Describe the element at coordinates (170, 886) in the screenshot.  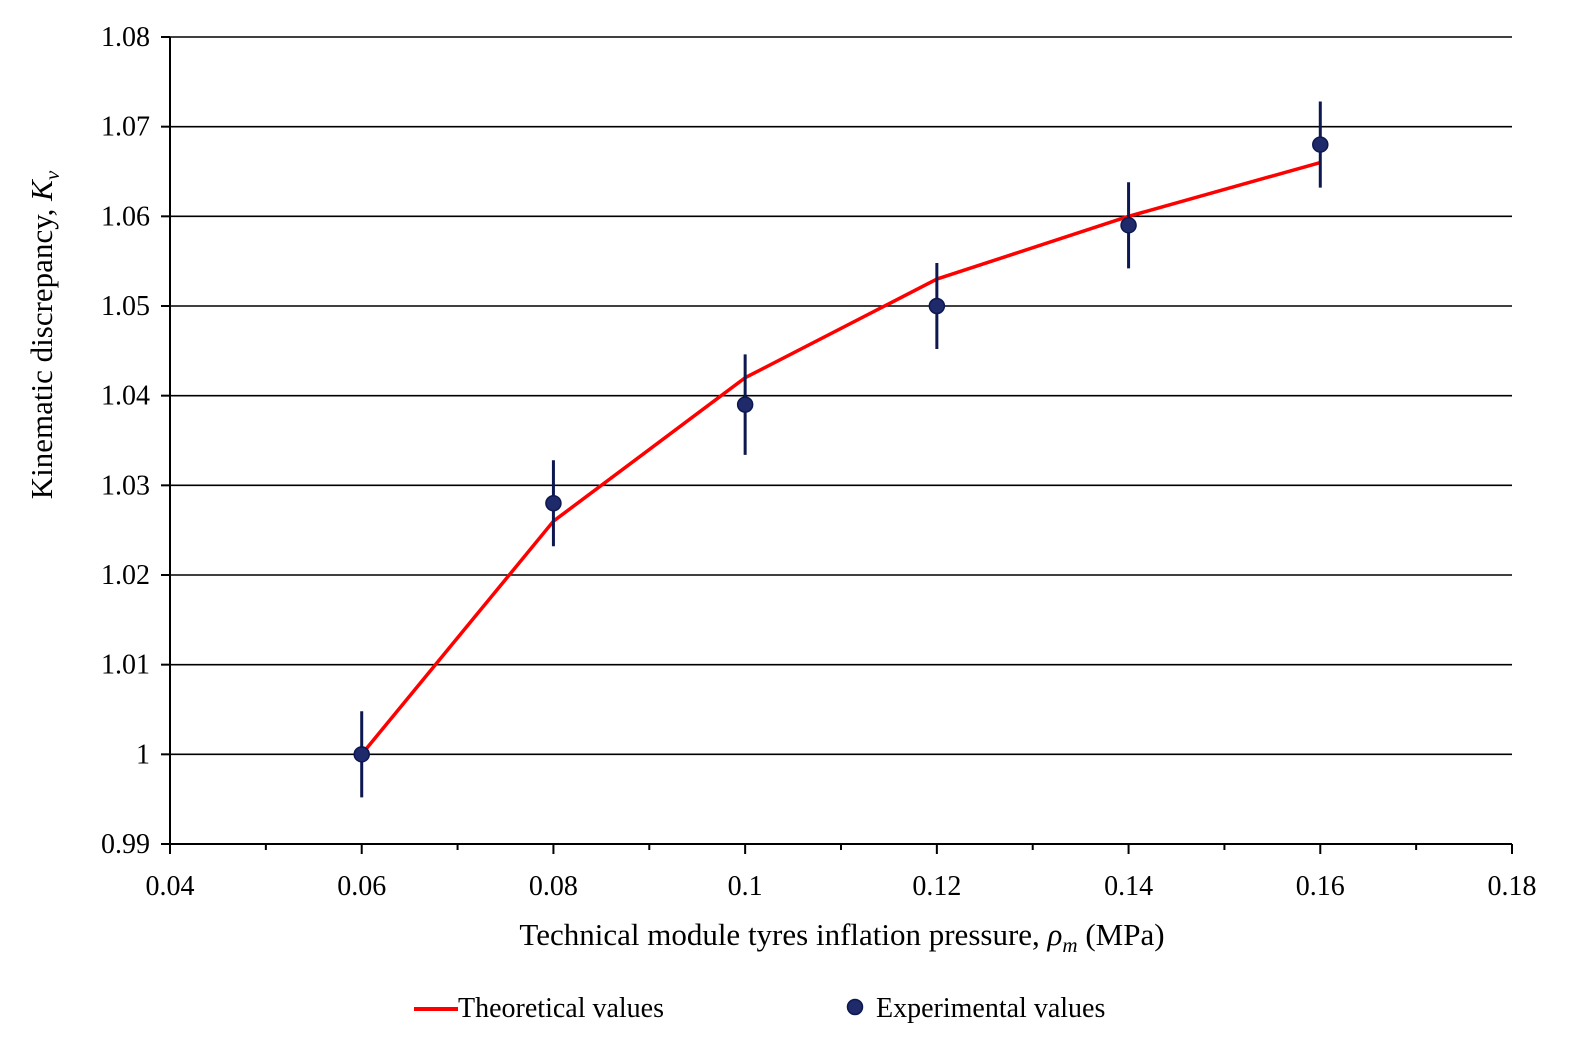
I see `x-tick-label: 0.04` at that location.